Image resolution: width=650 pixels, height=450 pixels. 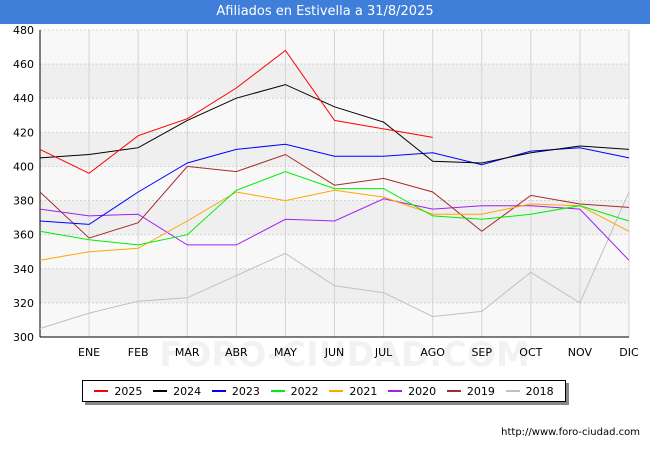 I want to click on y-tick-label: 460, so click(x=23, y=64).